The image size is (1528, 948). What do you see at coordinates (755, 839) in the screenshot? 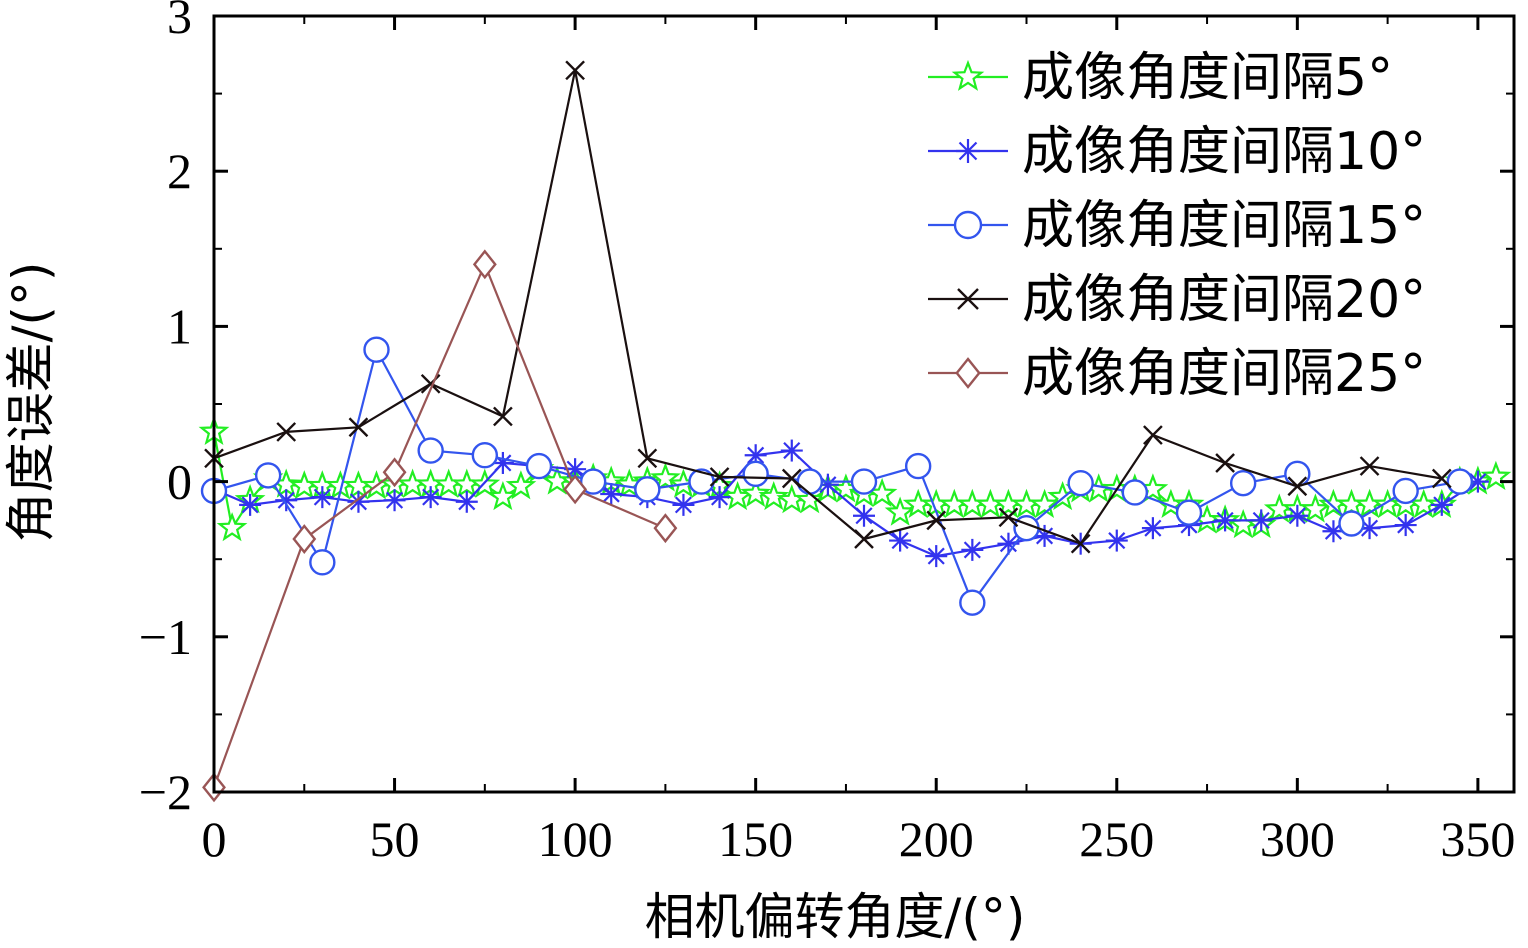
I see `x-tick-label: 150` at bounding box center [755, 839].